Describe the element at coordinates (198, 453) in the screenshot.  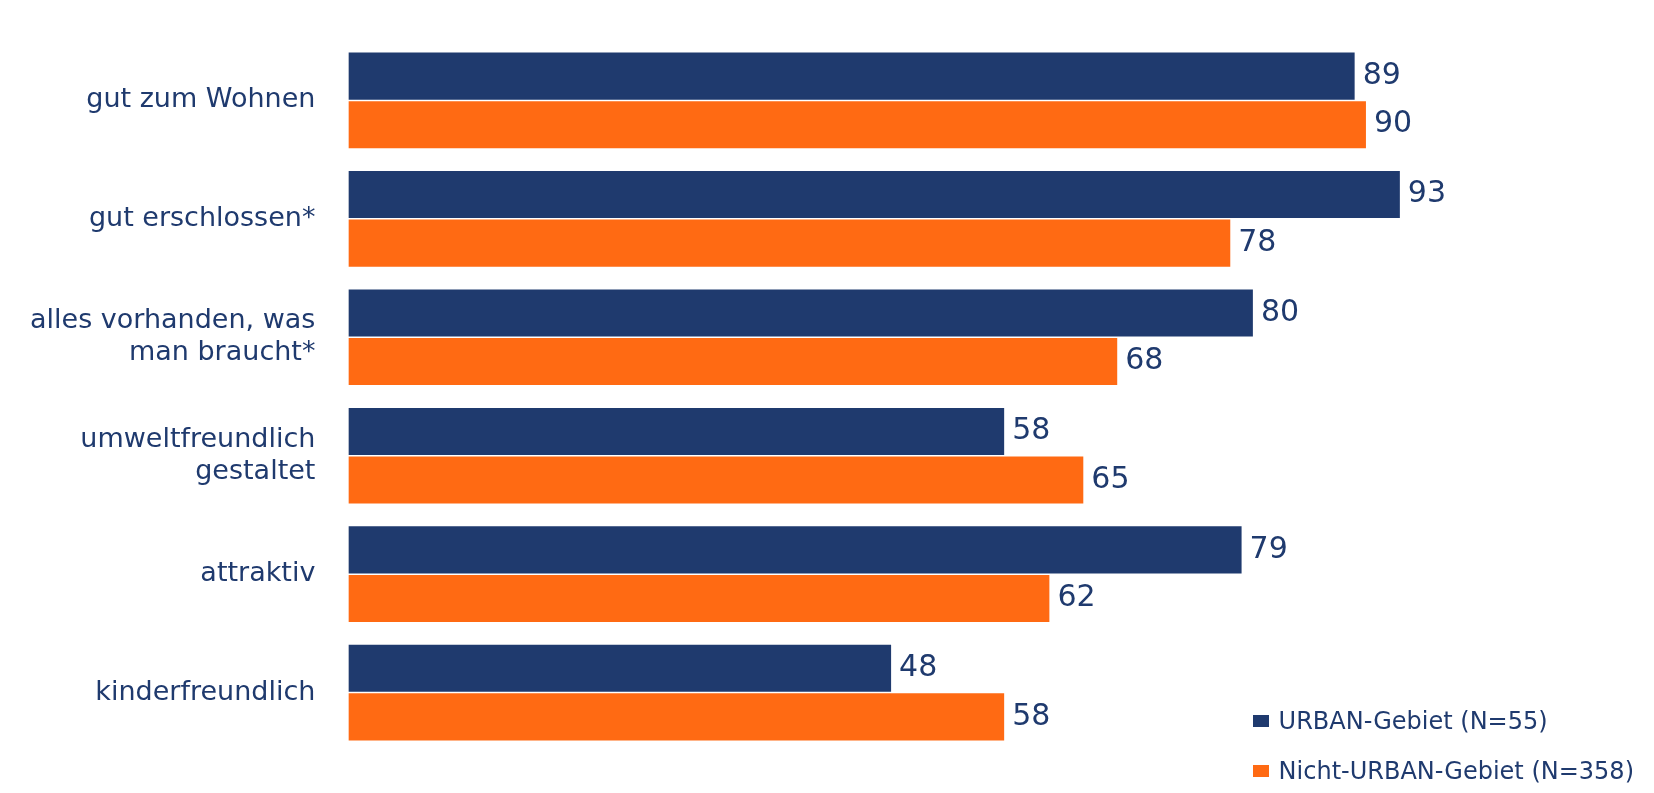
I see `y-tick-label: umweltfreundlich gestaltet` at that location.